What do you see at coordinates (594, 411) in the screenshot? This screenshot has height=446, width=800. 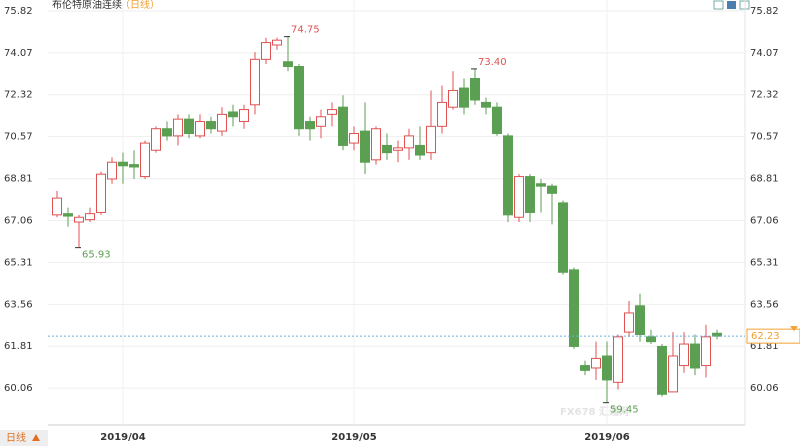 I see `watermark: FX678 汇通网` at bounding box center [594, 411].